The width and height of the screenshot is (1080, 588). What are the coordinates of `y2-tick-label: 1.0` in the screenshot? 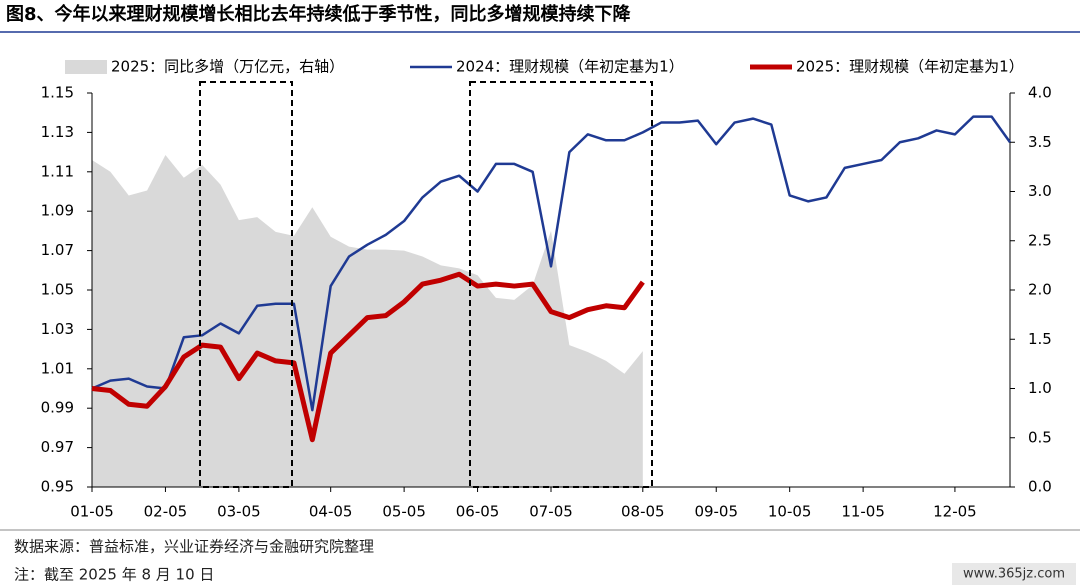 It's located at (1040, 388).